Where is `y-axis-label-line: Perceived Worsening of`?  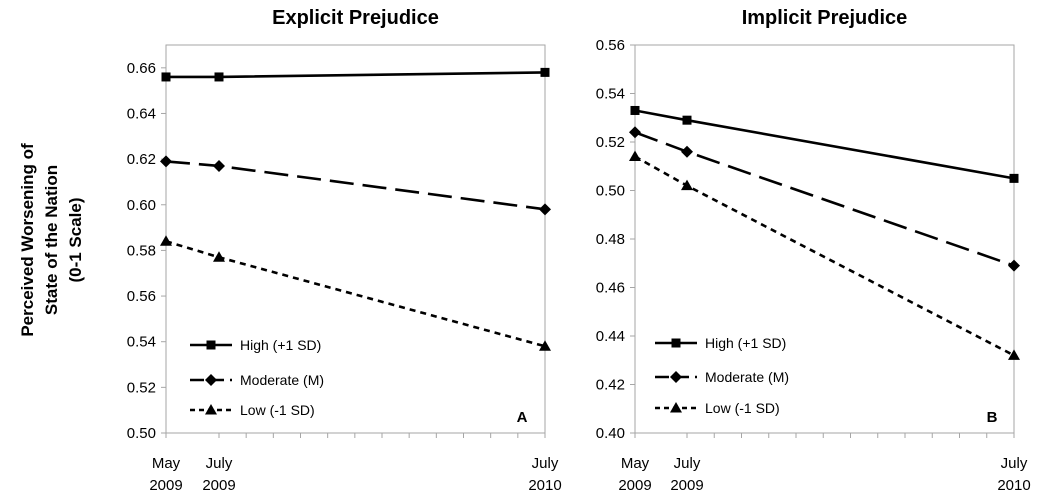 y-axis-label-line: Perceived Worsening of is located at coordinates (27, 240).